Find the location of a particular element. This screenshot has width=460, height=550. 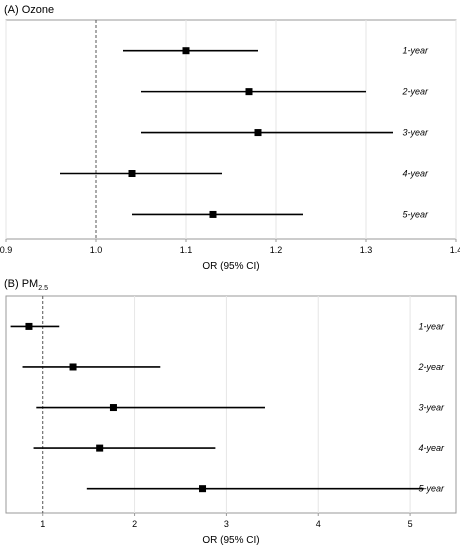

x-tick-label: 2 is located at coordinates (134, 524).